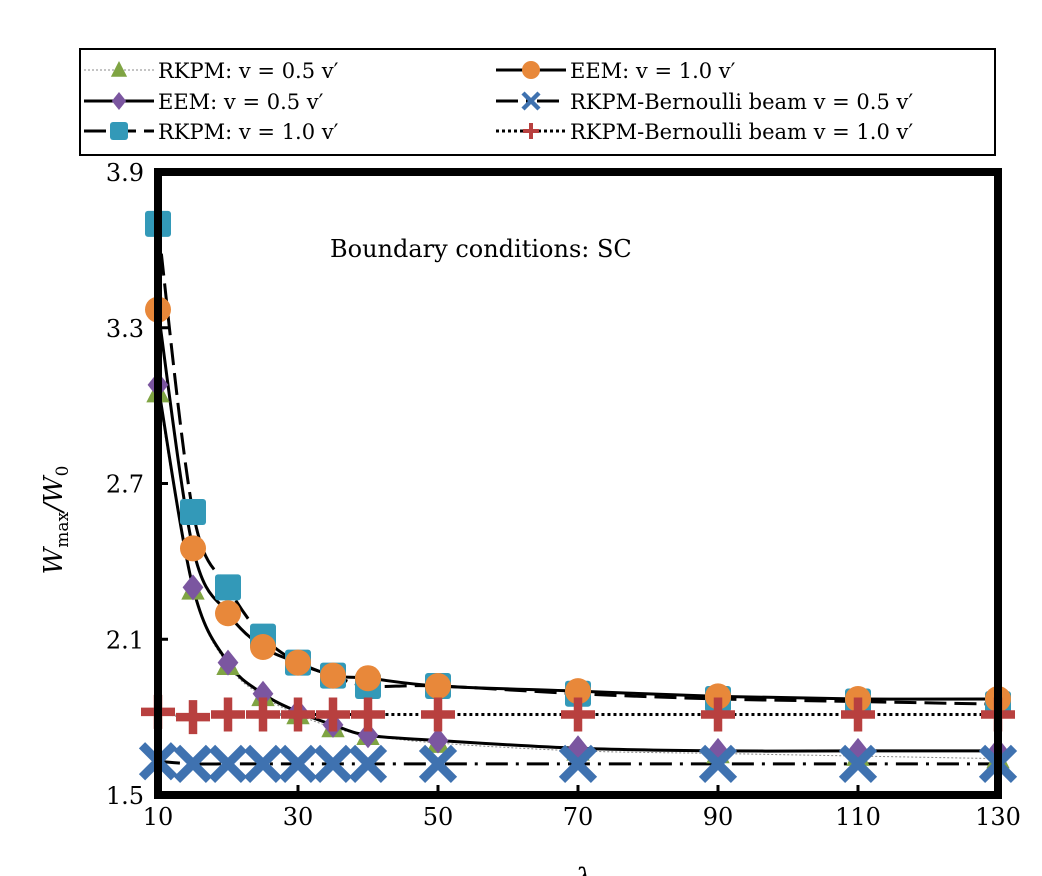 This screenshot has width=1042, height=876. I want to click on legend-label-4: RKPM-Bernoulli beam v = 0.5 v′, so click(741, 102).